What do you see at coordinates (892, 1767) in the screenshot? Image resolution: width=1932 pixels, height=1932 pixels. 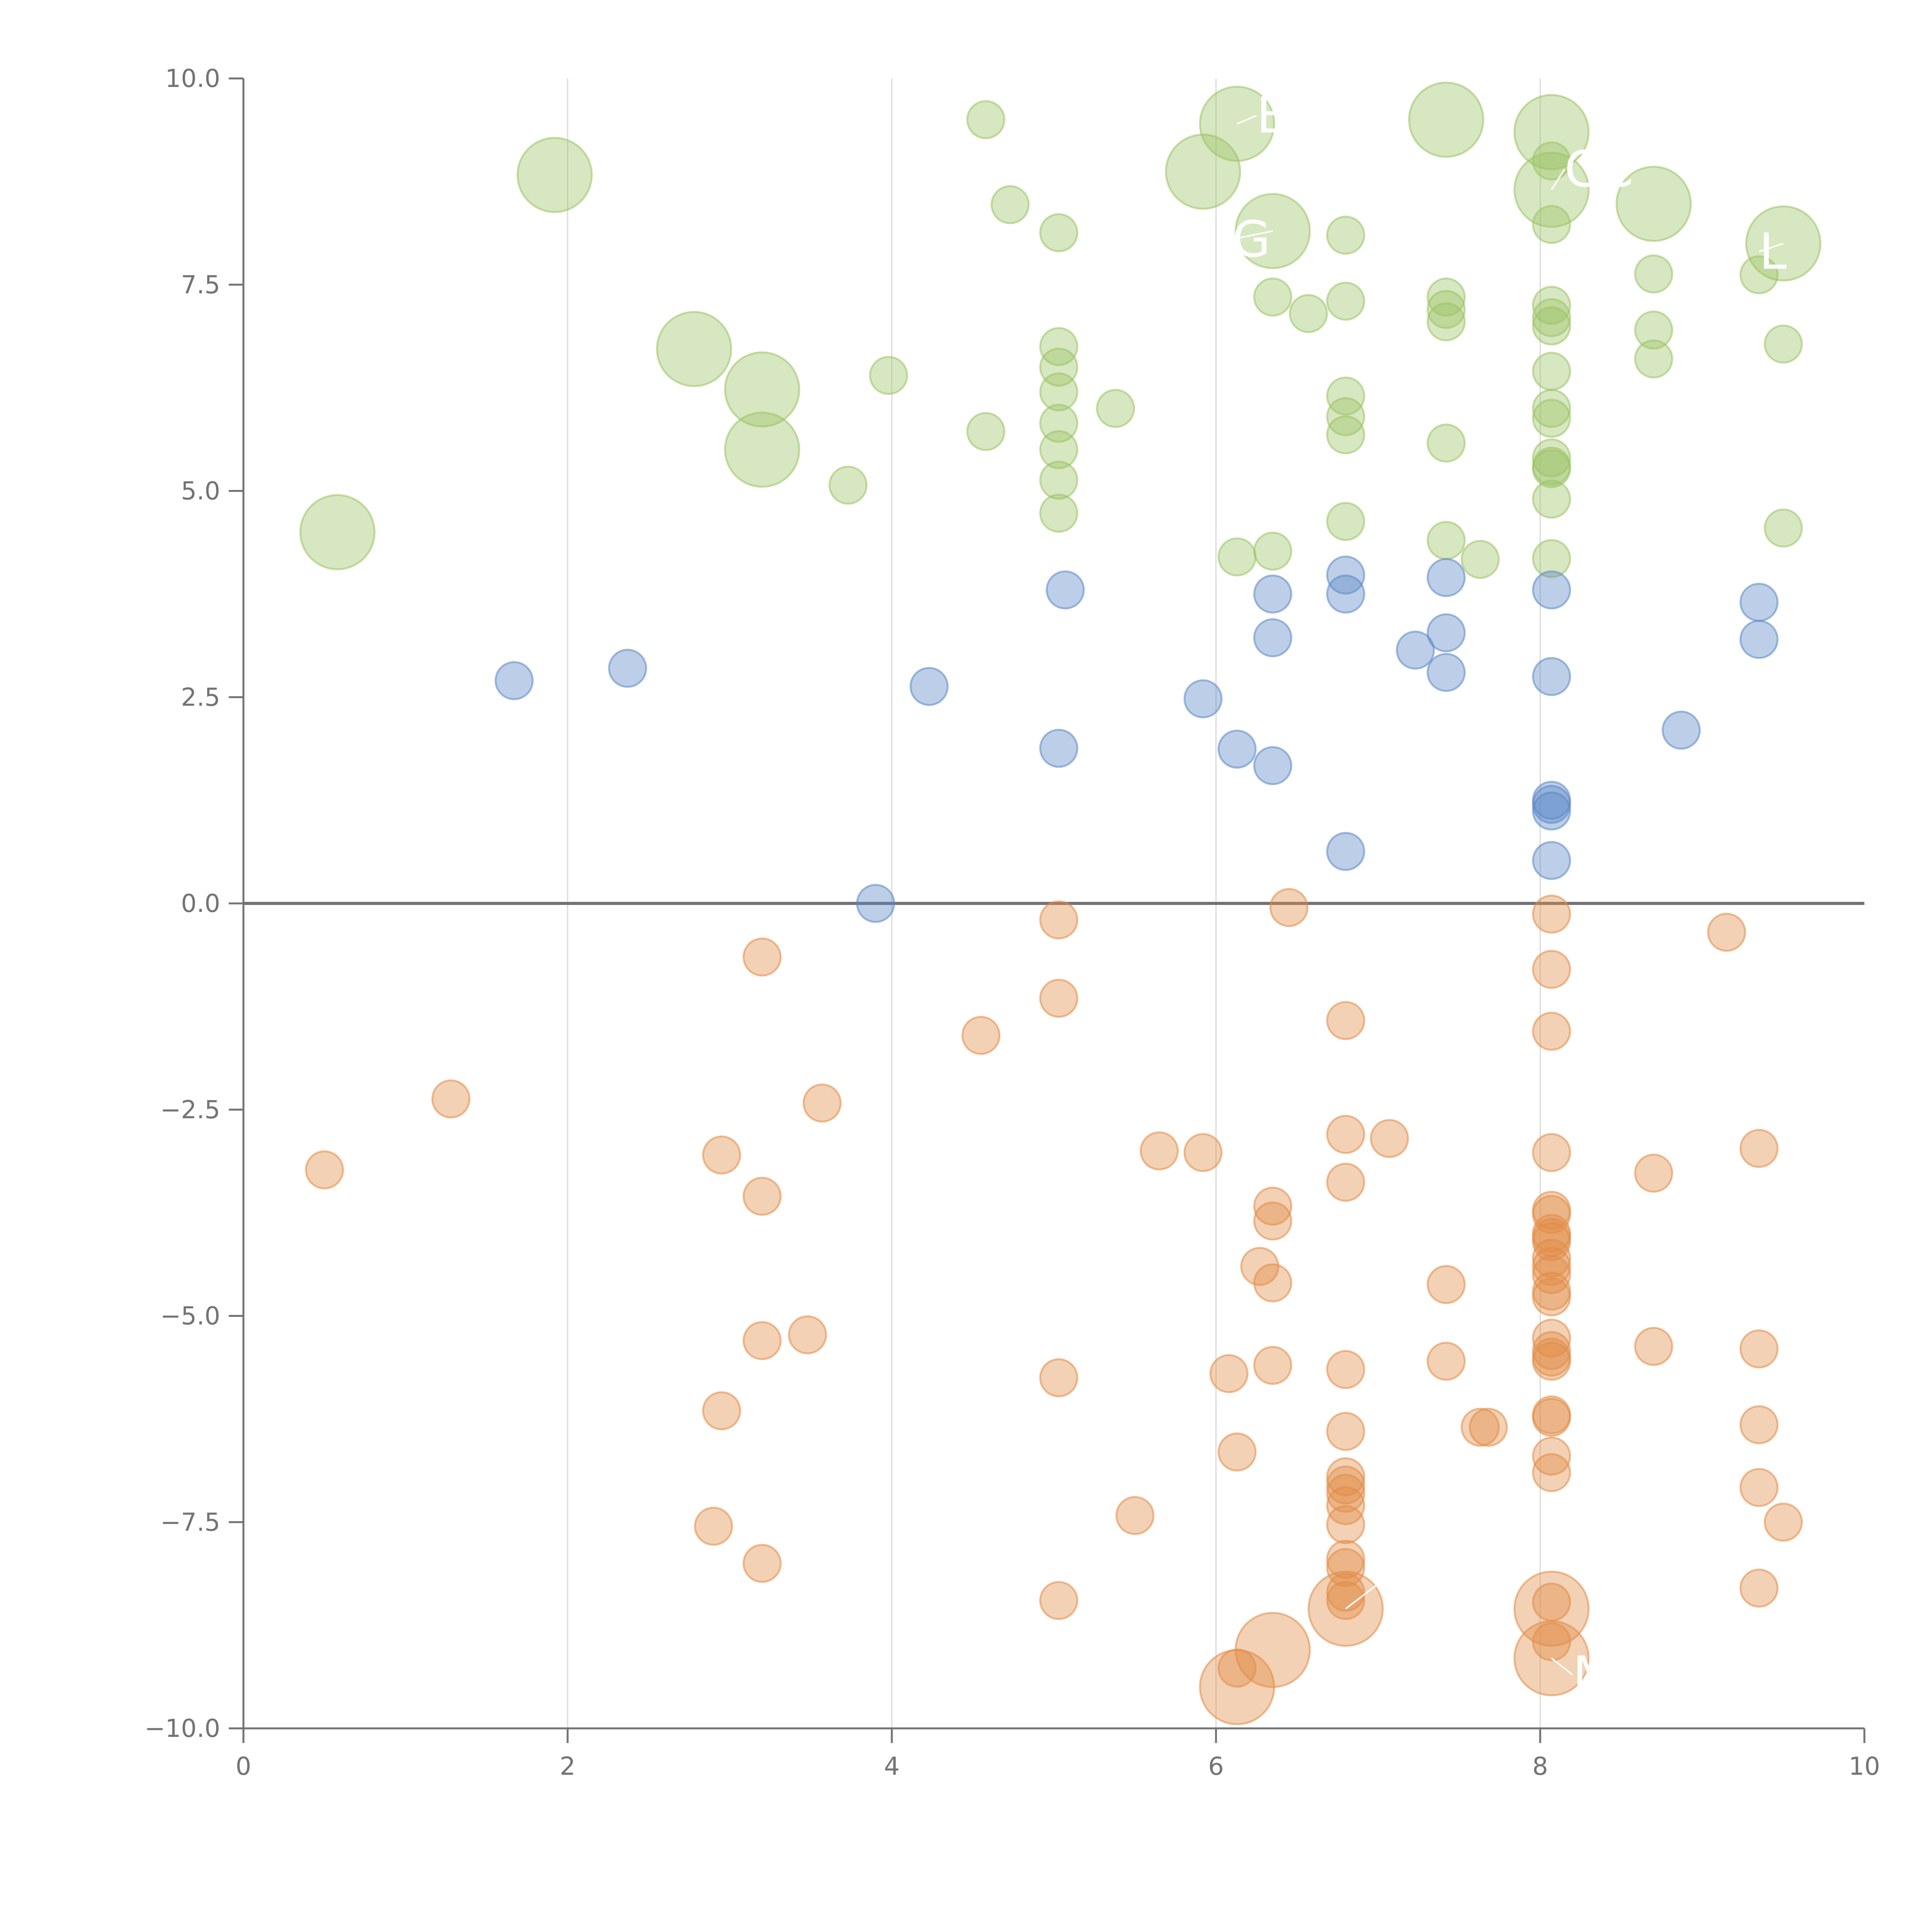 I see `x-tick-label: 4` at bounding box center [892, 1767].